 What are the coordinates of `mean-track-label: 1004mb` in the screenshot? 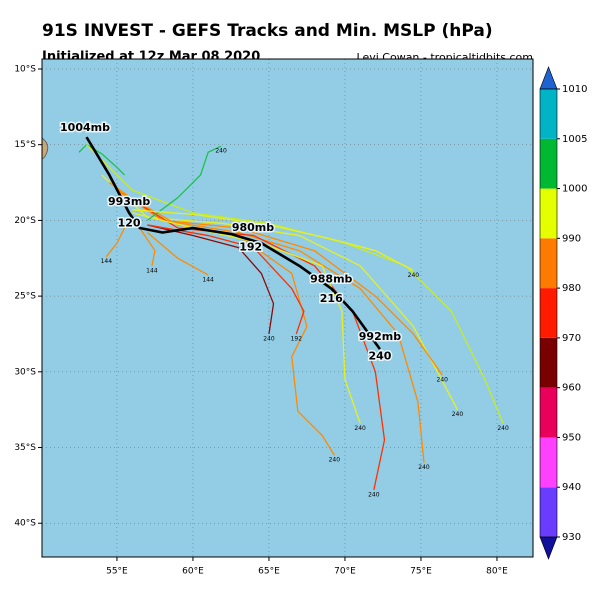 It's located at (85, 127).